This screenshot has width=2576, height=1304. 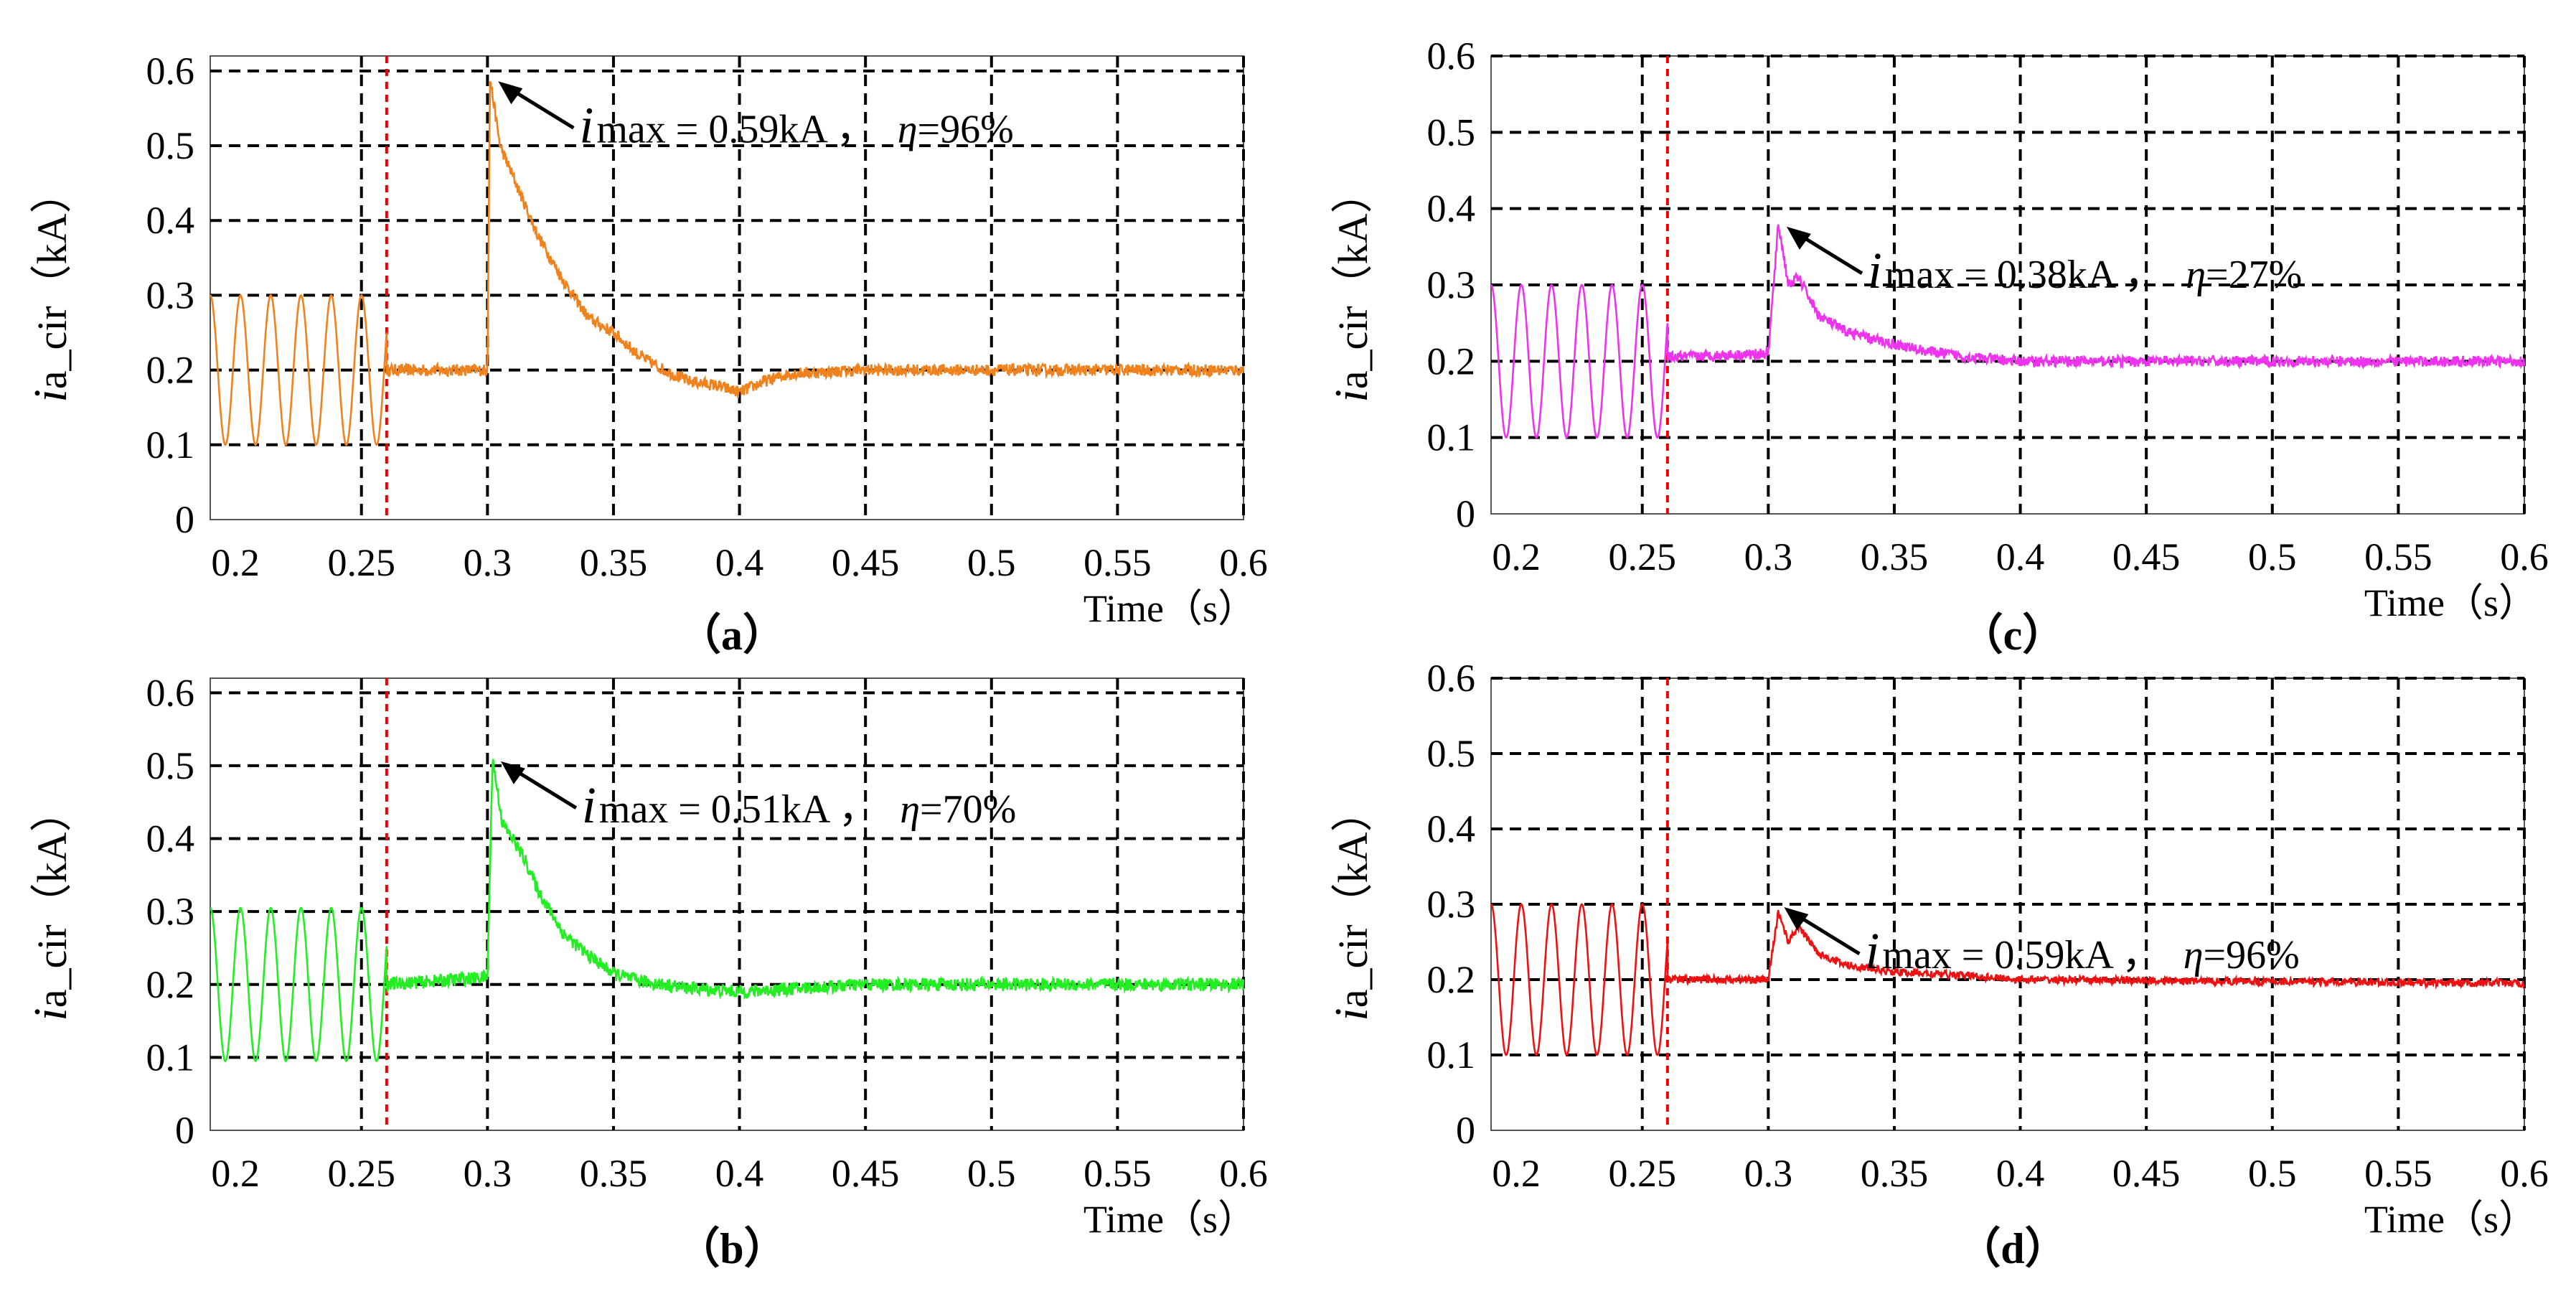 What do you see at coordinates (738, 809) in the screenshot?
I see `annotation-max: max = 0.51kA ，` at bounding box center [738, 809].